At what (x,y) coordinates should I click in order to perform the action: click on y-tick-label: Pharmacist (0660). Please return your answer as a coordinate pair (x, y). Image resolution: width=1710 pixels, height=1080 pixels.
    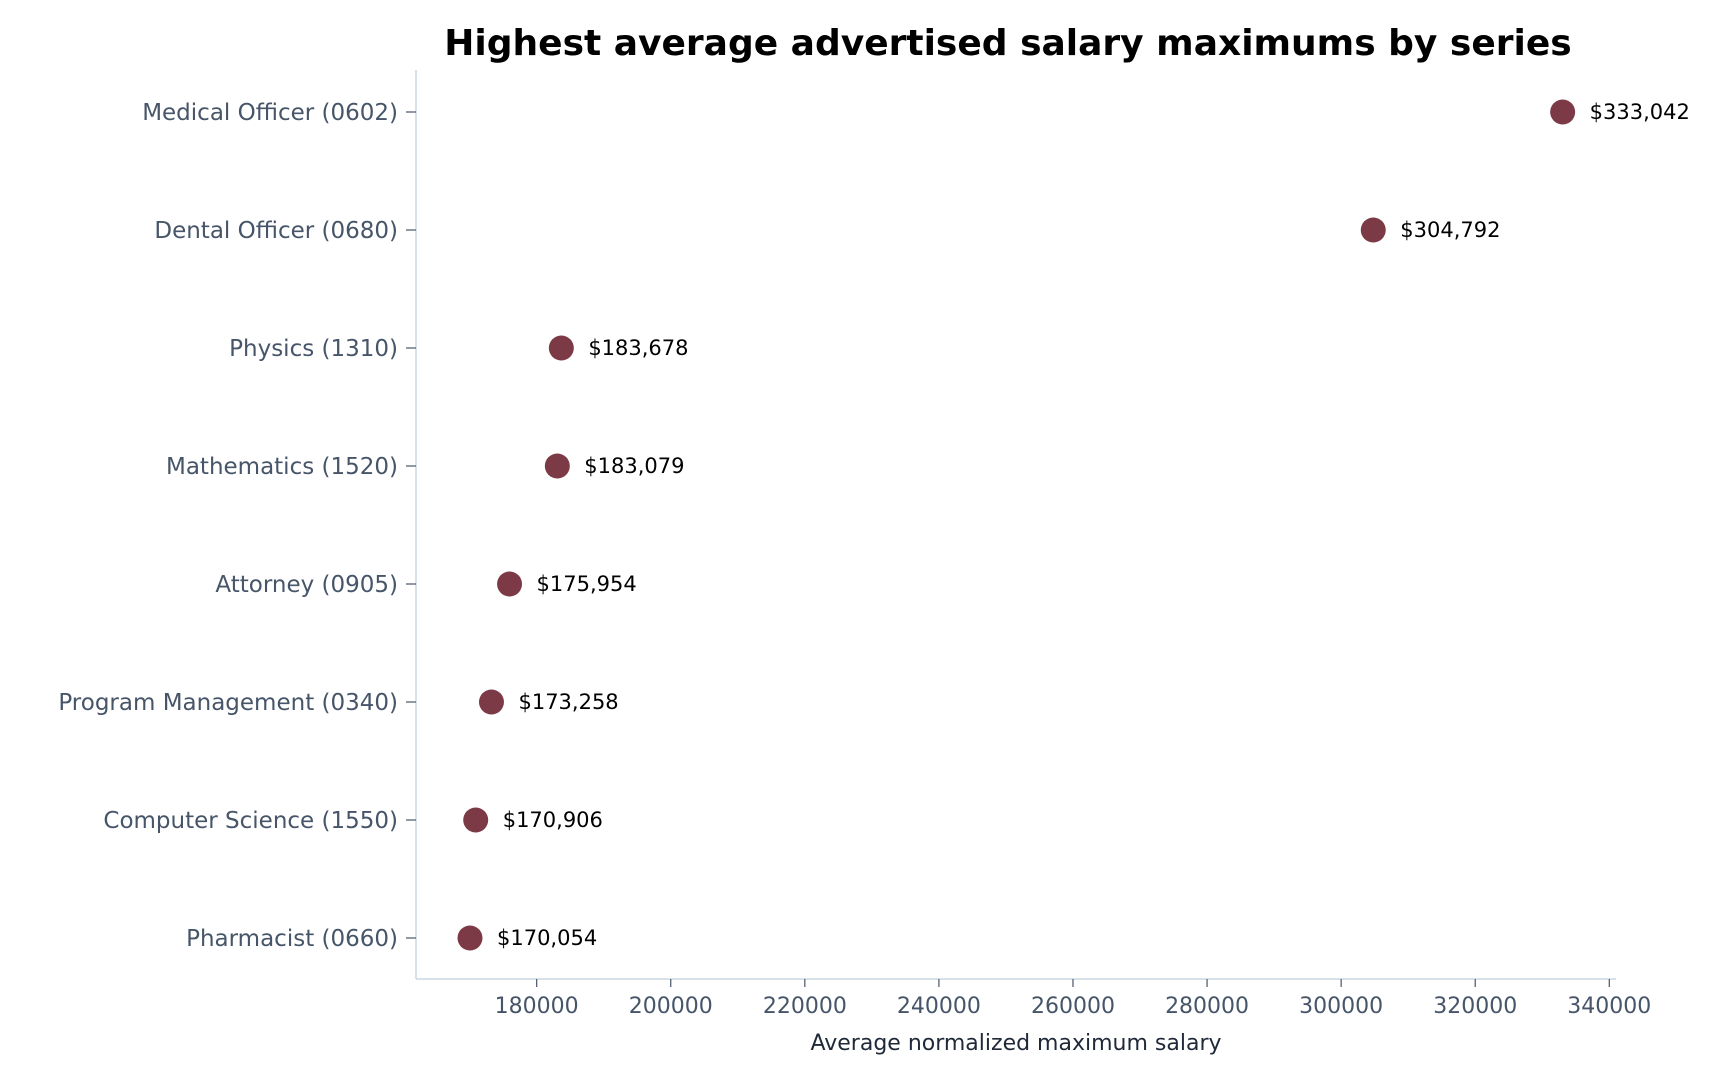
    Looking at the image, I should click on (292, 939).